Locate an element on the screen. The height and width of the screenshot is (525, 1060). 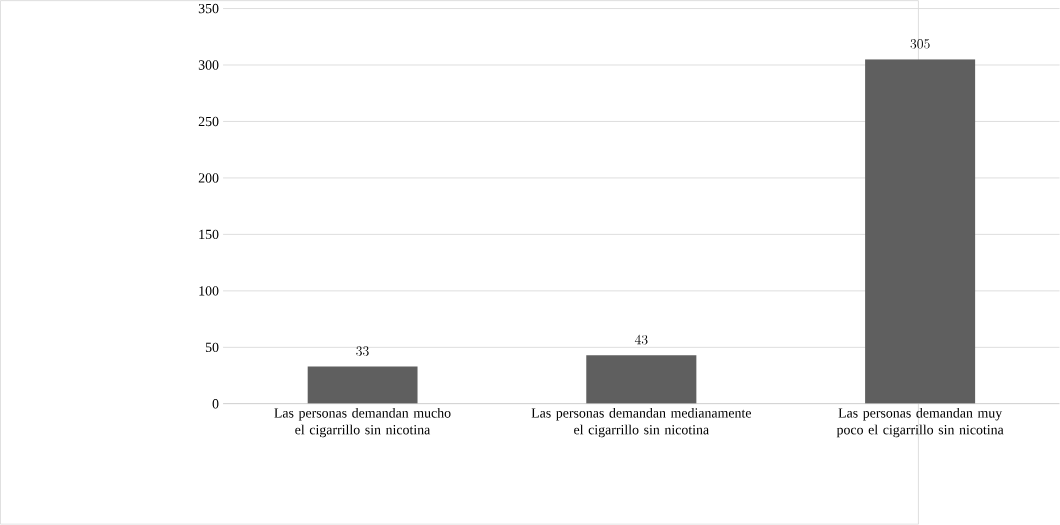
data-label: 33 is located at coordinates (362, 351).